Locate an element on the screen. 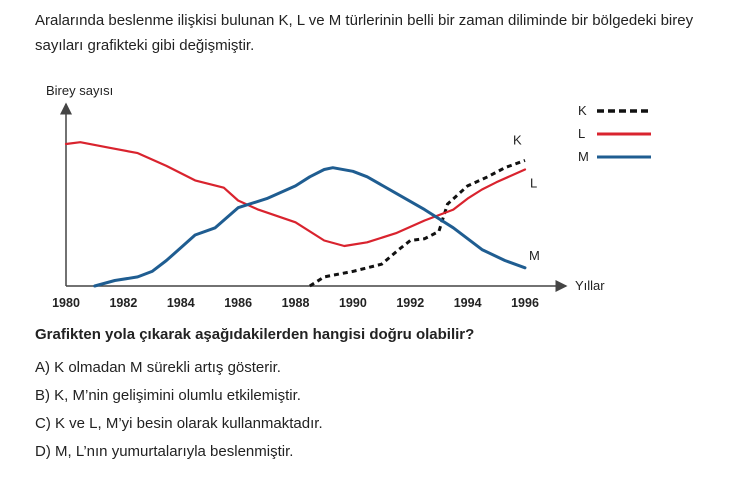 The image size is (746, 486). option-text: K, M’nin gelişimini olumlu etkilemiştir. is located at coordinates (177, 395).